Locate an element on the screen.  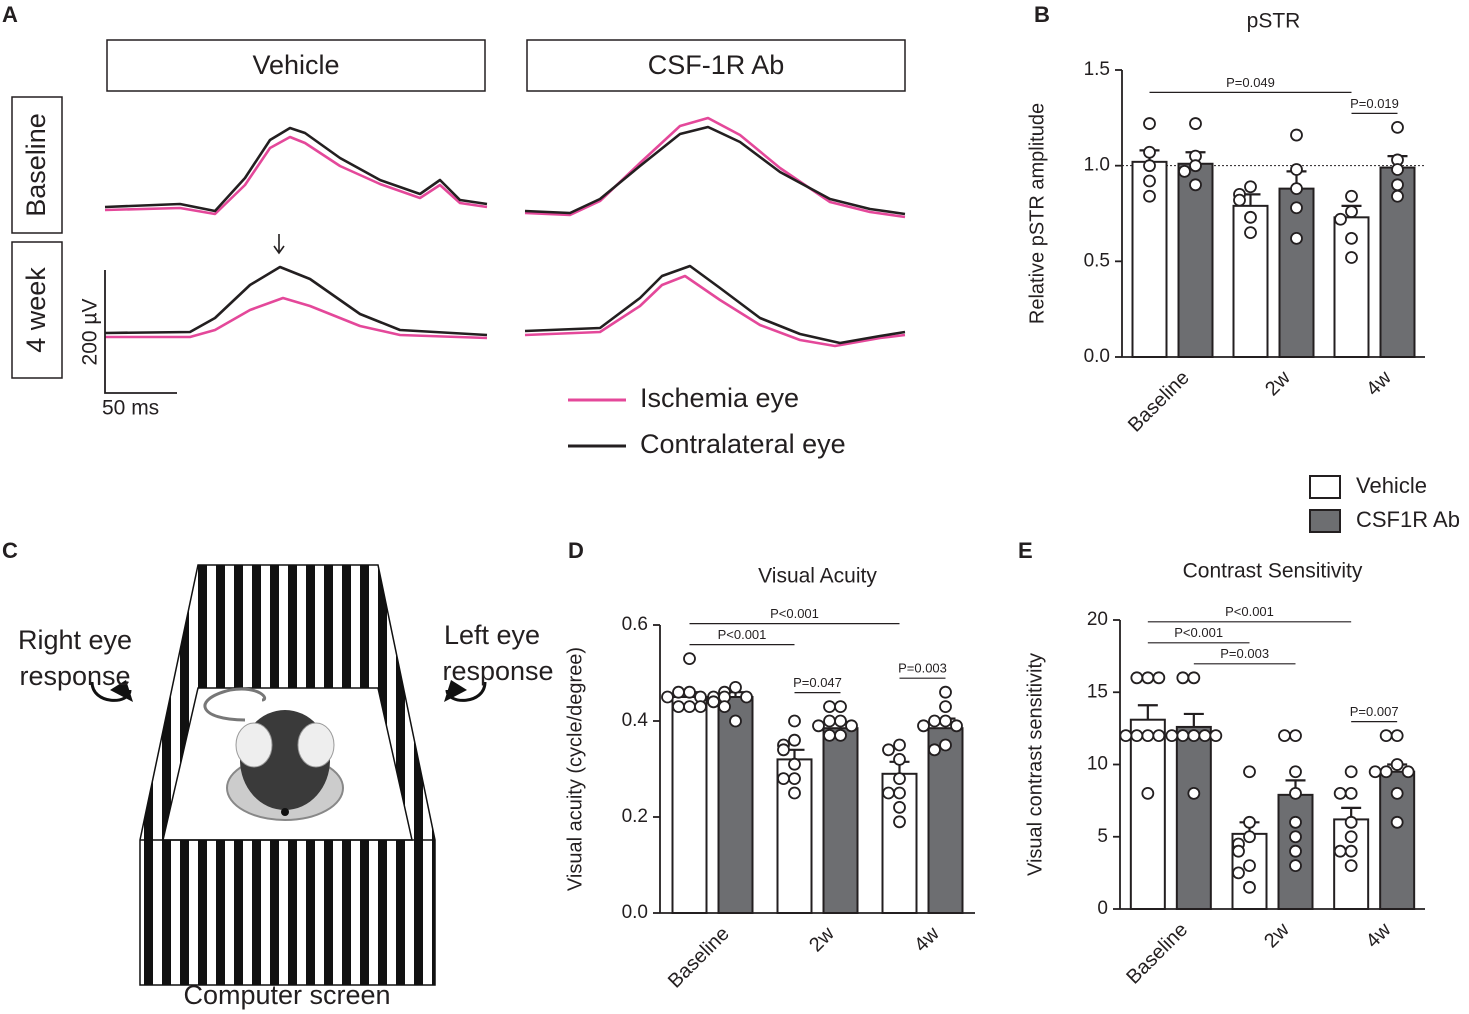
chart-title: Contrast Sensitivity is located at coordinates (1273, 571).